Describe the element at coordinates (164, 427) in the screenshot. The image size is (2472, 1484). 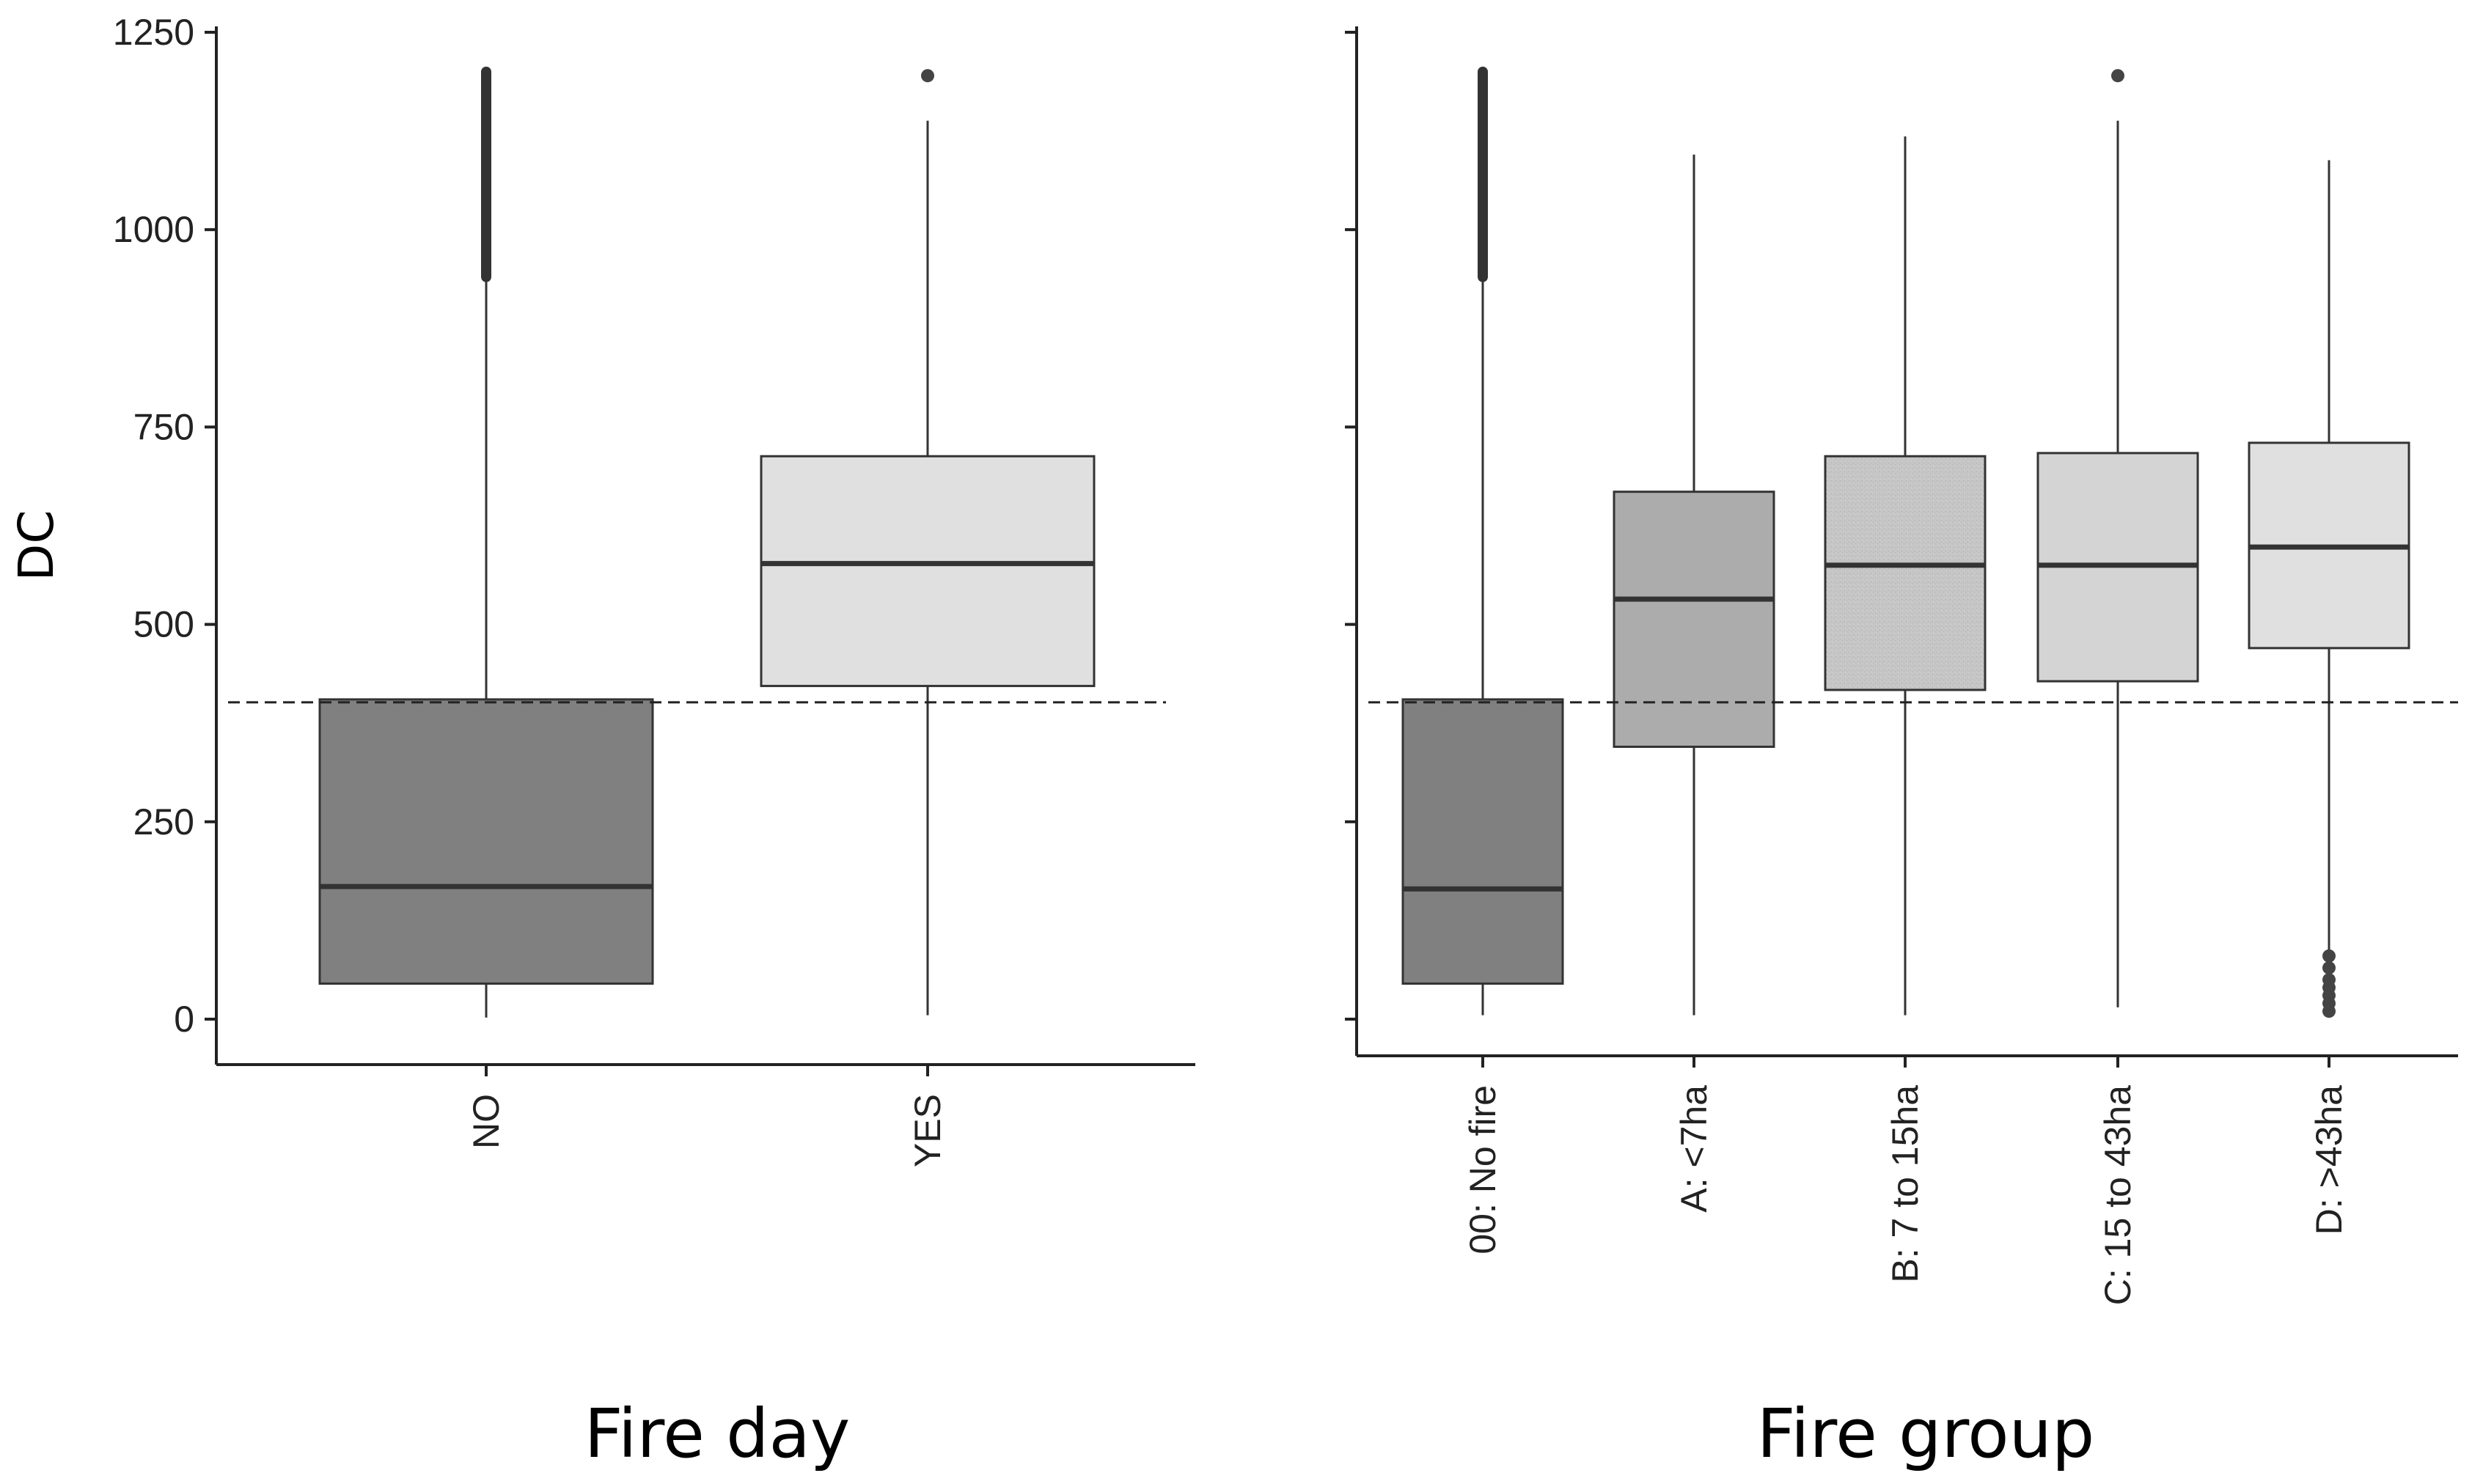
I see `left-y-tick-label-750: 750` at that location.